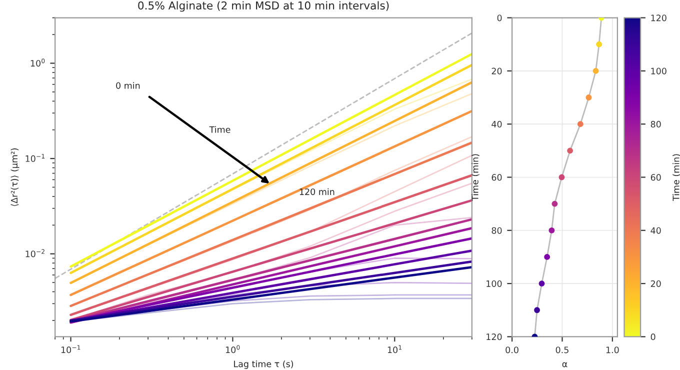 This screenshot has height=370, width=680. Describe the element at coordinates (494, 283) in the screenshot. I see `y-tick-label: 100` at that location.